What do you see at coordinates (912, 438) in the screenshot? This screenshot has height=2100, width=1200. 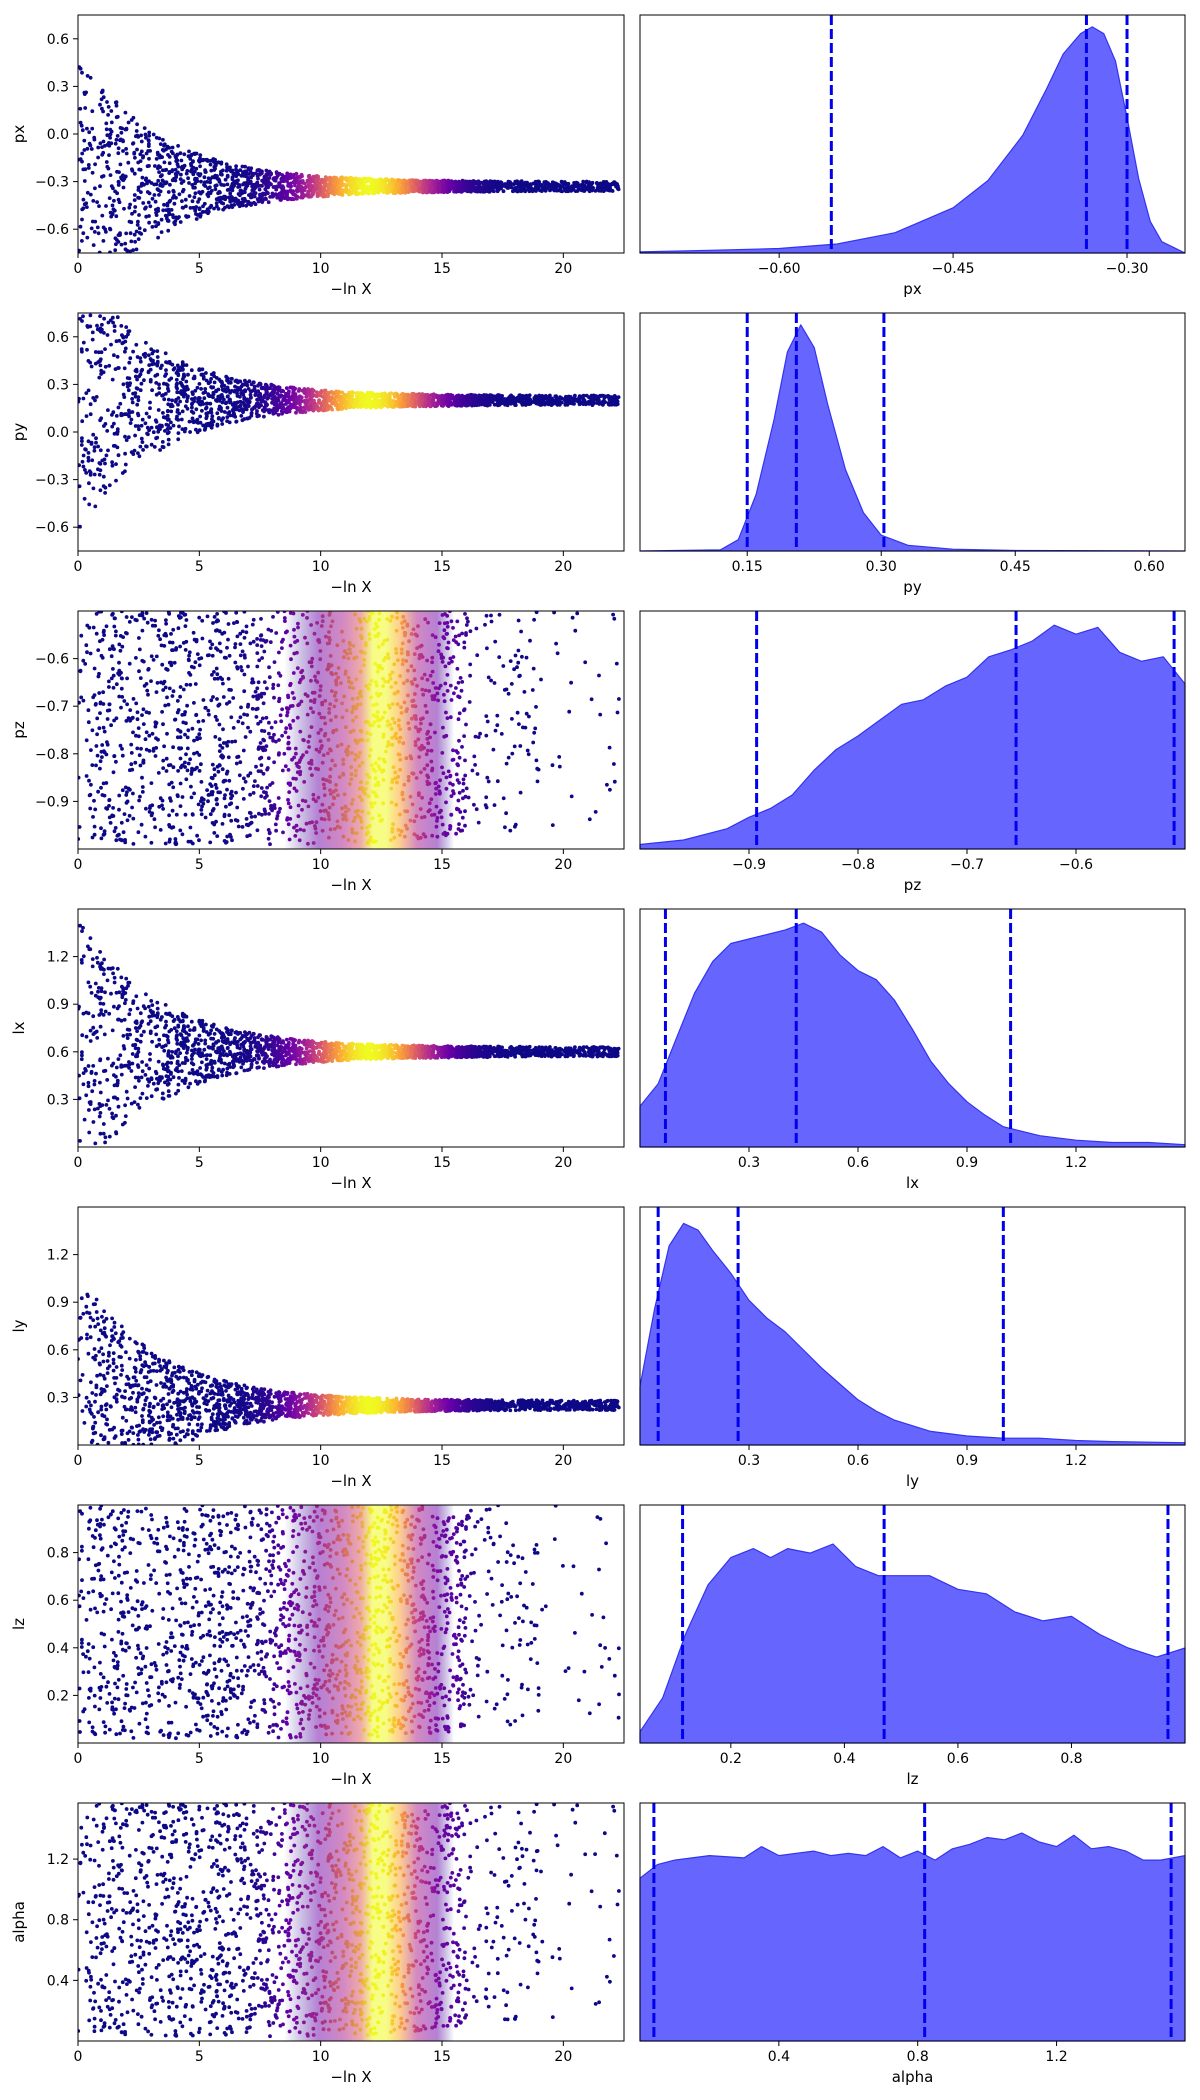 I see `kde-area-py` at bounding box center [912, 438].